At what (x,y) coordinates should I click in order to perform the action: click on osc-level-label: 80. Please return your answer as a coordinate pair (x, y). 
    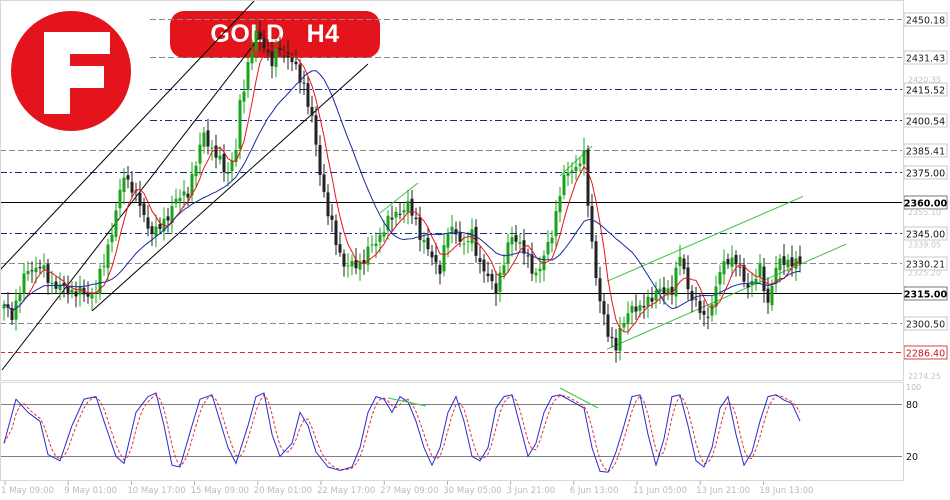
    Looking at the image, I should click on (912, 405).